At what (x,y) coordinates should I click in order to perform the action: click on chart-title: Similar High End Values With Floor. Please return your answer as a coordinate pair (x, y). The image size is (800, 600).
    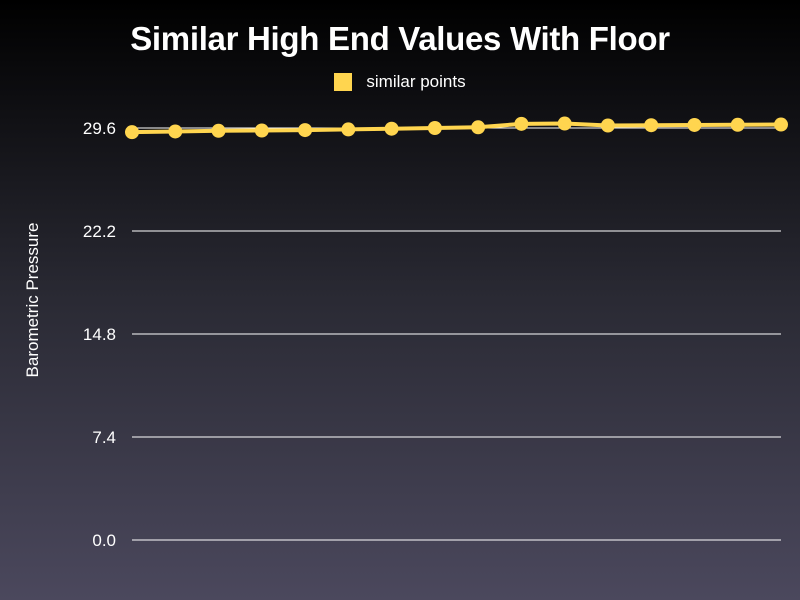
    Looking at the image, I should click on (400, 38).